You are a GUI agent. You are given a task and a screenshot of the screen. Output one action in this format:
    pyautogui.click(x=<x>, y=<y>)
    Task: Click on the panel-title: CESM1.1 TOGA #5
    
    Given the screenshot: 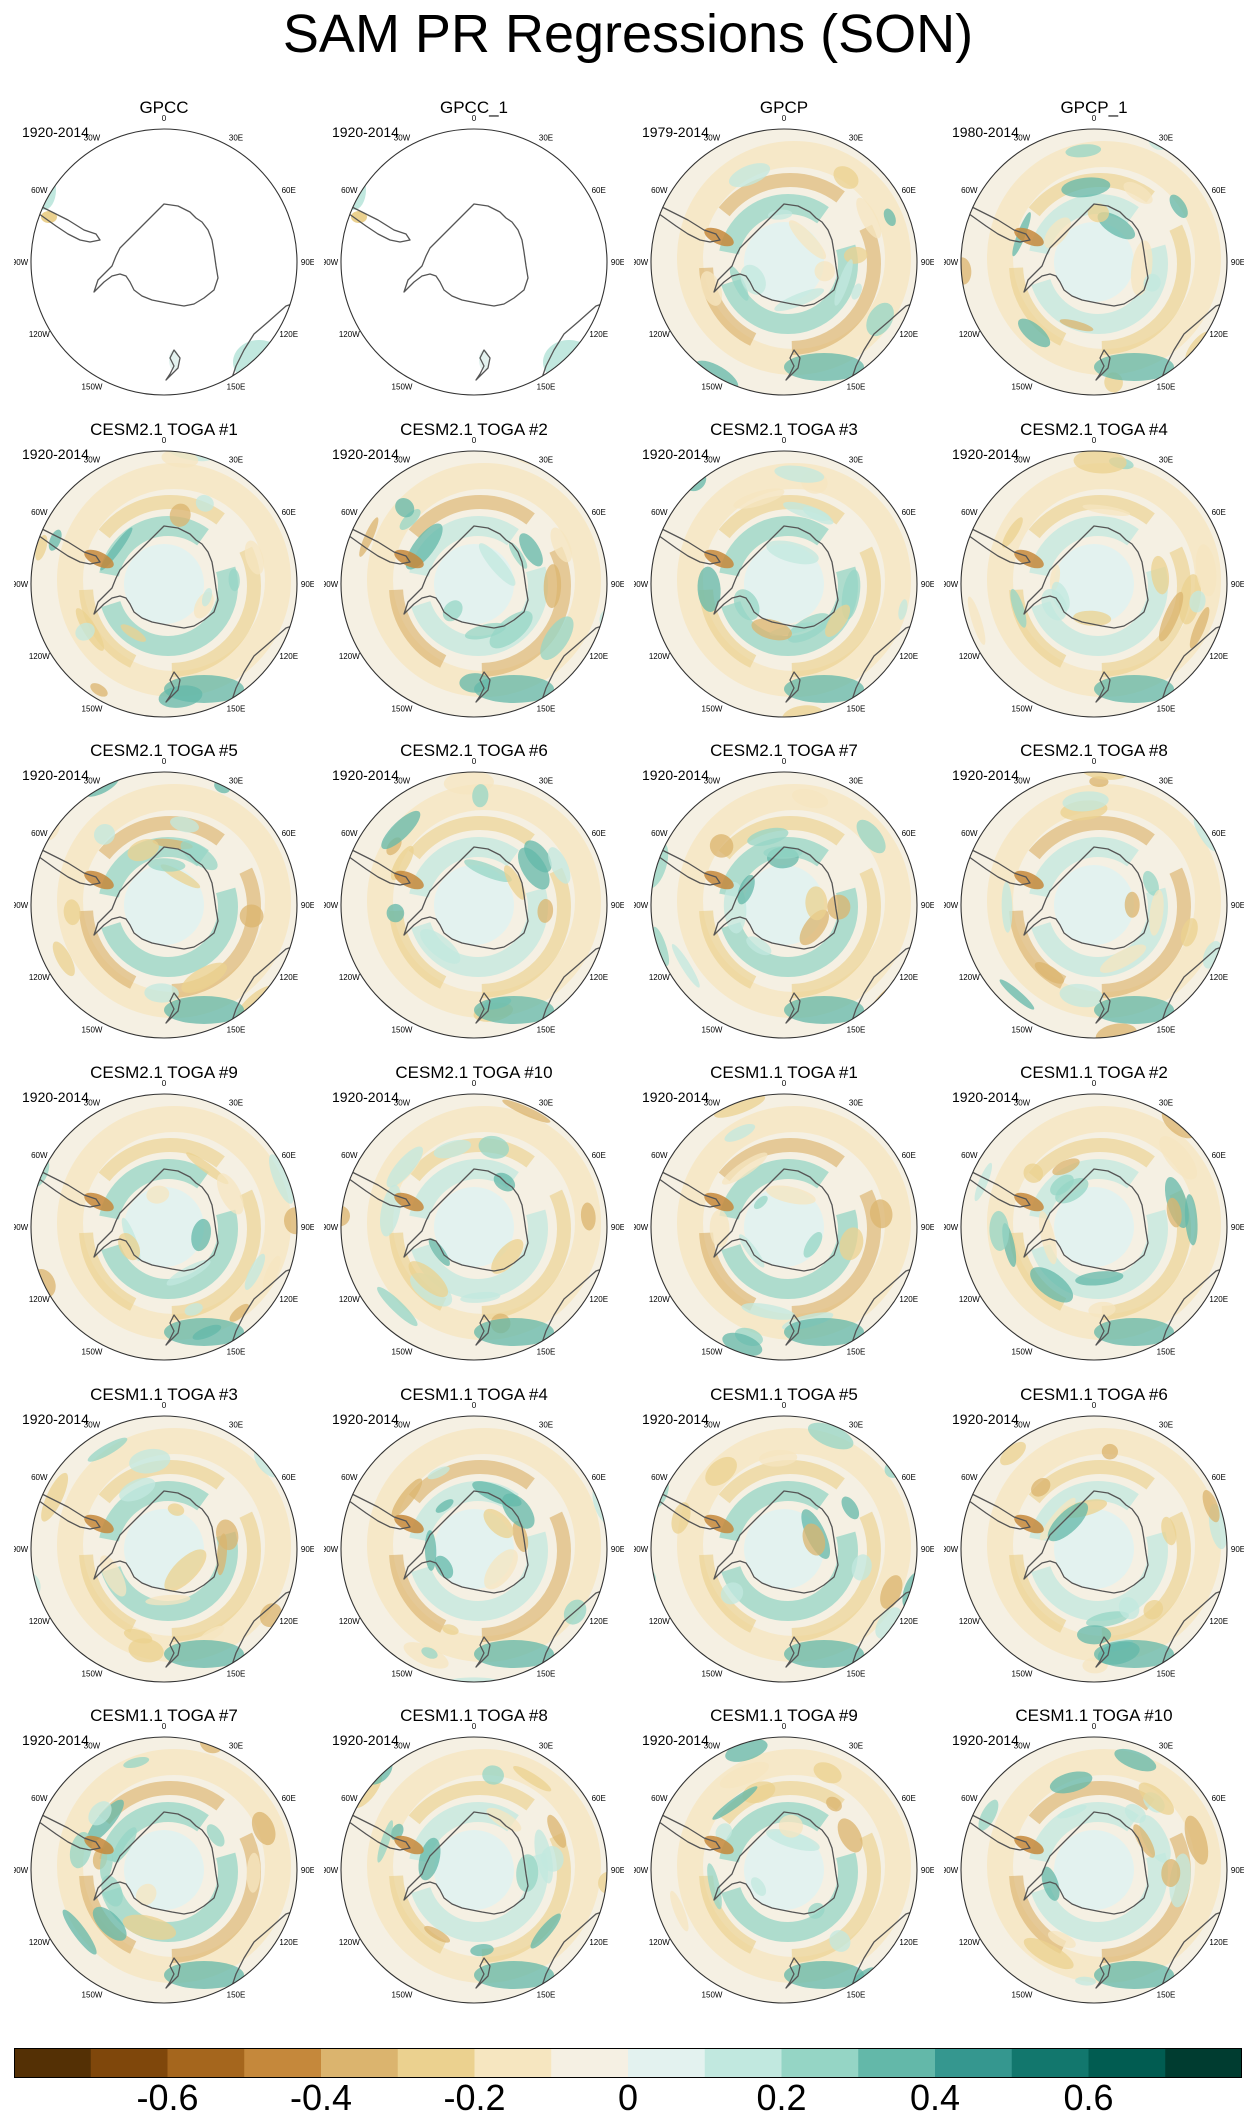 What is the action you would take?
    pyautogui.click(x=784, y=1394)
    